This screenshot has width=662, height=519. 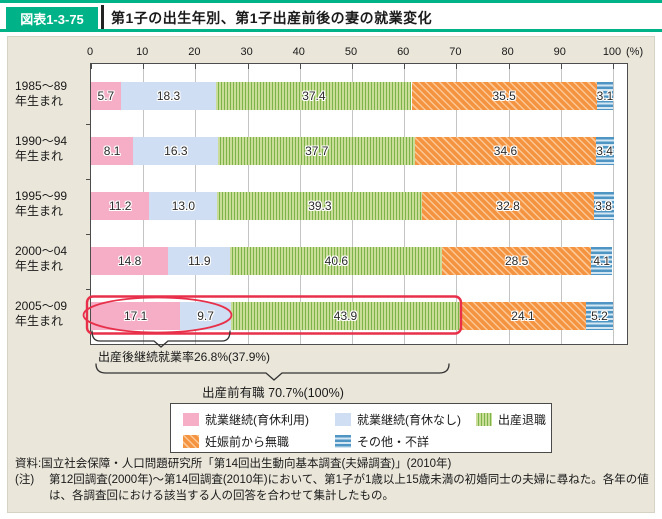 What do you see at coordinates (455, 52) in the screenshot?
I see `axis-tick-label: 70` at bounding box center [455, 52].